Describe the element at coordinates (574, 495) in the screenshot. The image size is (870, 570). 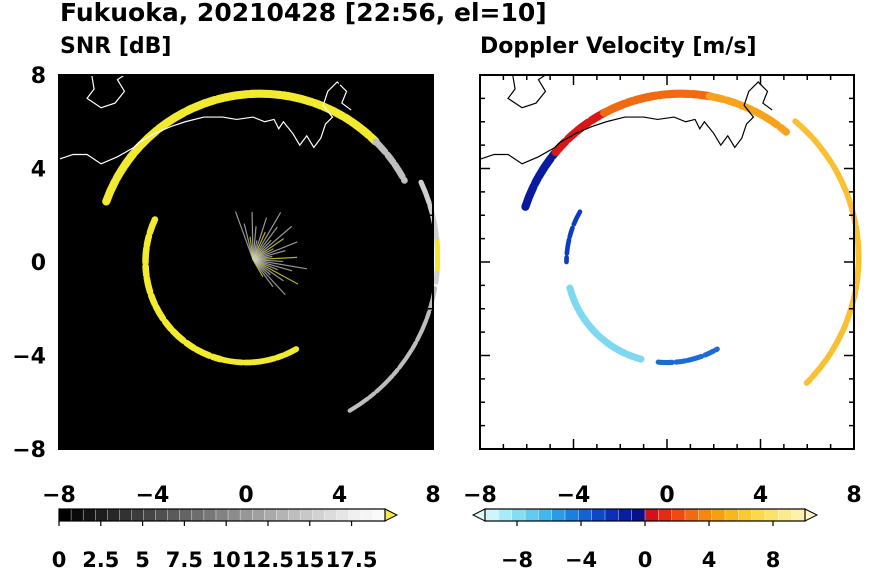
I see `doppler-x-tick-label: −4` at that location.